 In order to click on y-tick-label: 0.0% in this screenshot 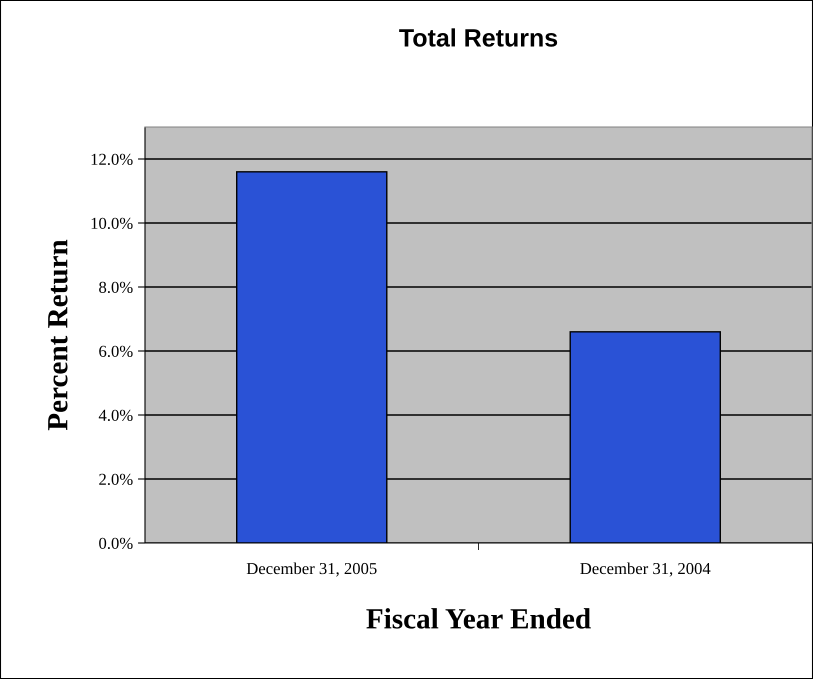, I will do `click(116, 544)`.